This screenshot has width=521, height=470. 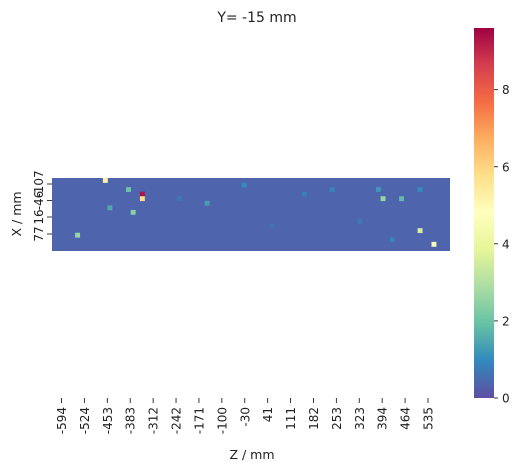 I want to click on x-tick-label: 111, so click(x=291, y=418).